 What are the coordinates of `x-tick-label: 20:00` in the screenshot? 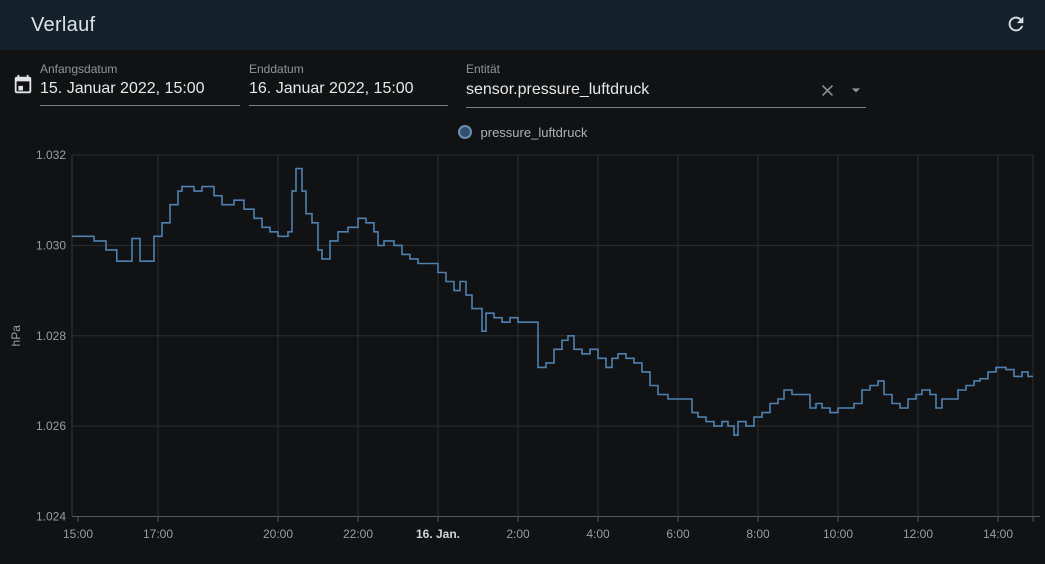 It's located at (278, 534).